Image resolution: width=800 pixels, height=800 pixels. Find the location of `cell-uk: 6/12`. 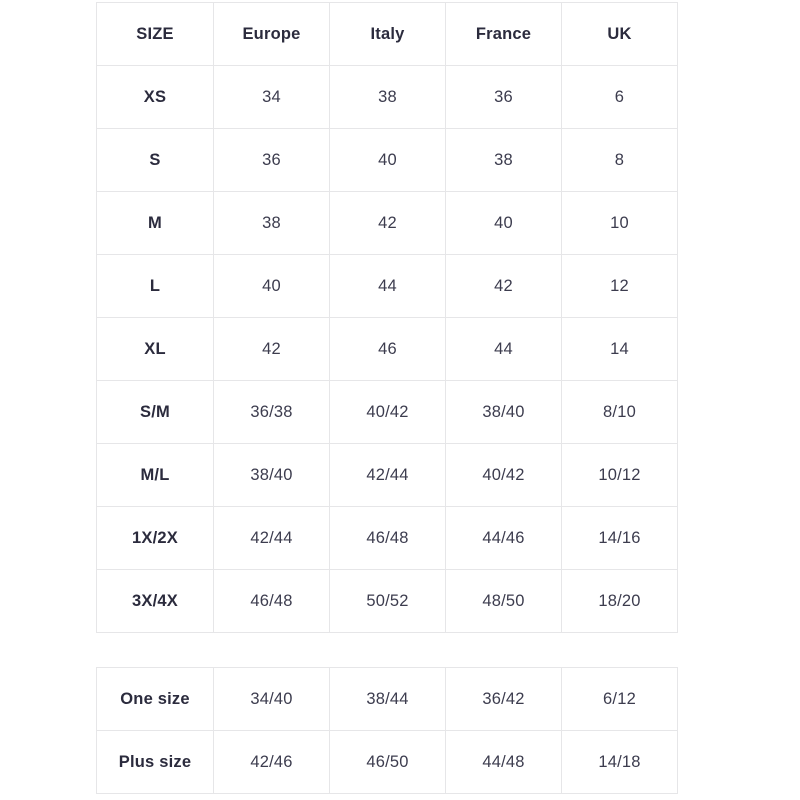

cell-uk: 6/12 is located at coordinates (619, 699).